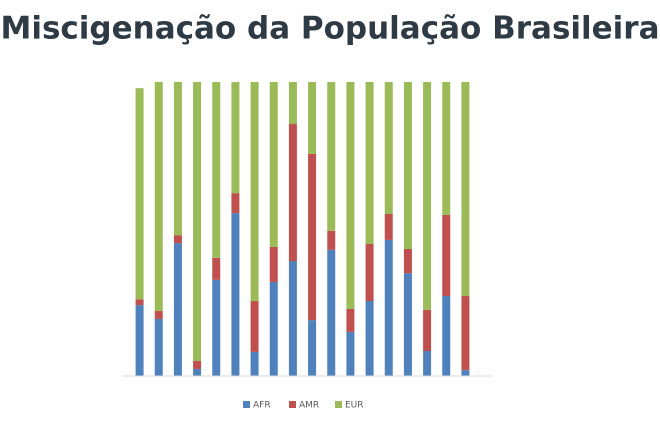 The height and width of the screenshot is (436, 660). I want to click on legend-label: EUR, so click(354, 406).